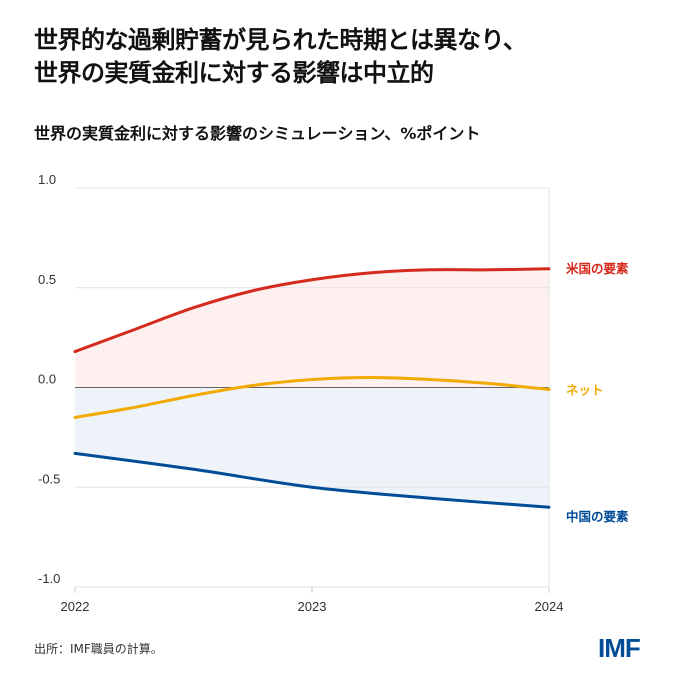 The height and width of the screenshot is (687, 687). Describe the element at coordinates (257, 133) in the screenshot. I see `chart-subtitle: 世界の実質金利に対する影響のシミュレーション、%ポイント` at that location.